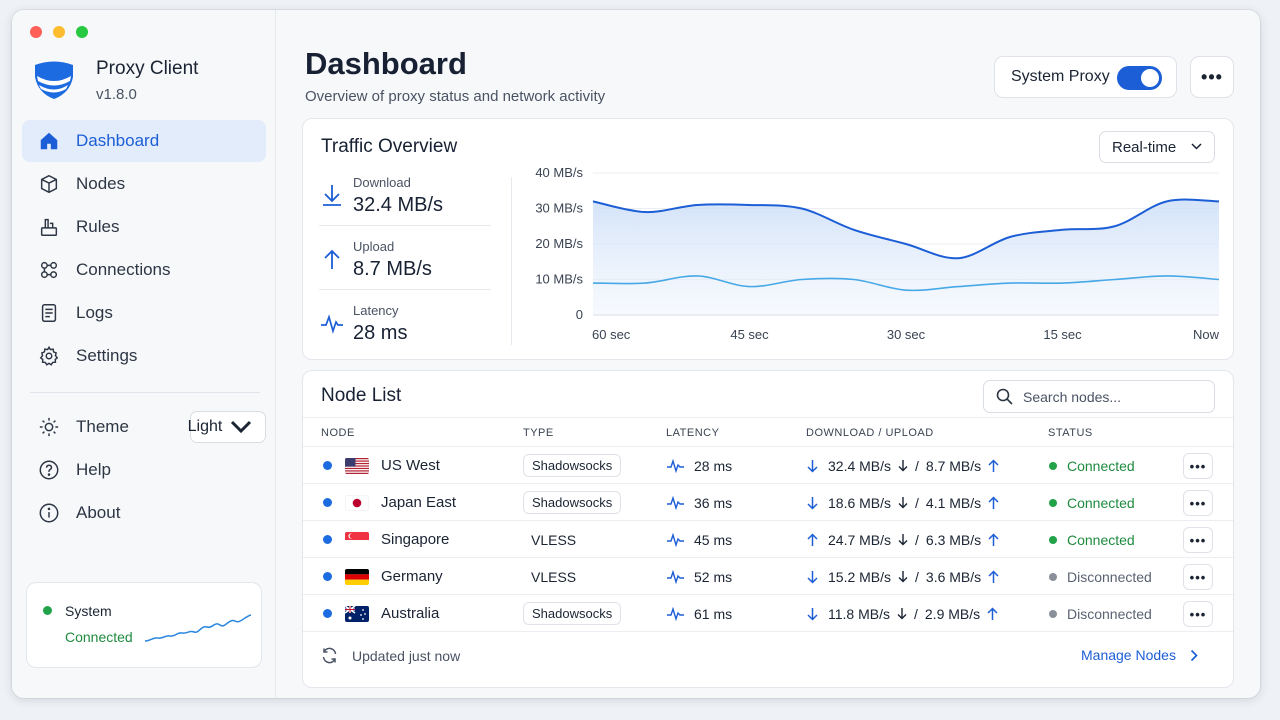  I want to click on system-status-card: System Connected, so click(144, 625).